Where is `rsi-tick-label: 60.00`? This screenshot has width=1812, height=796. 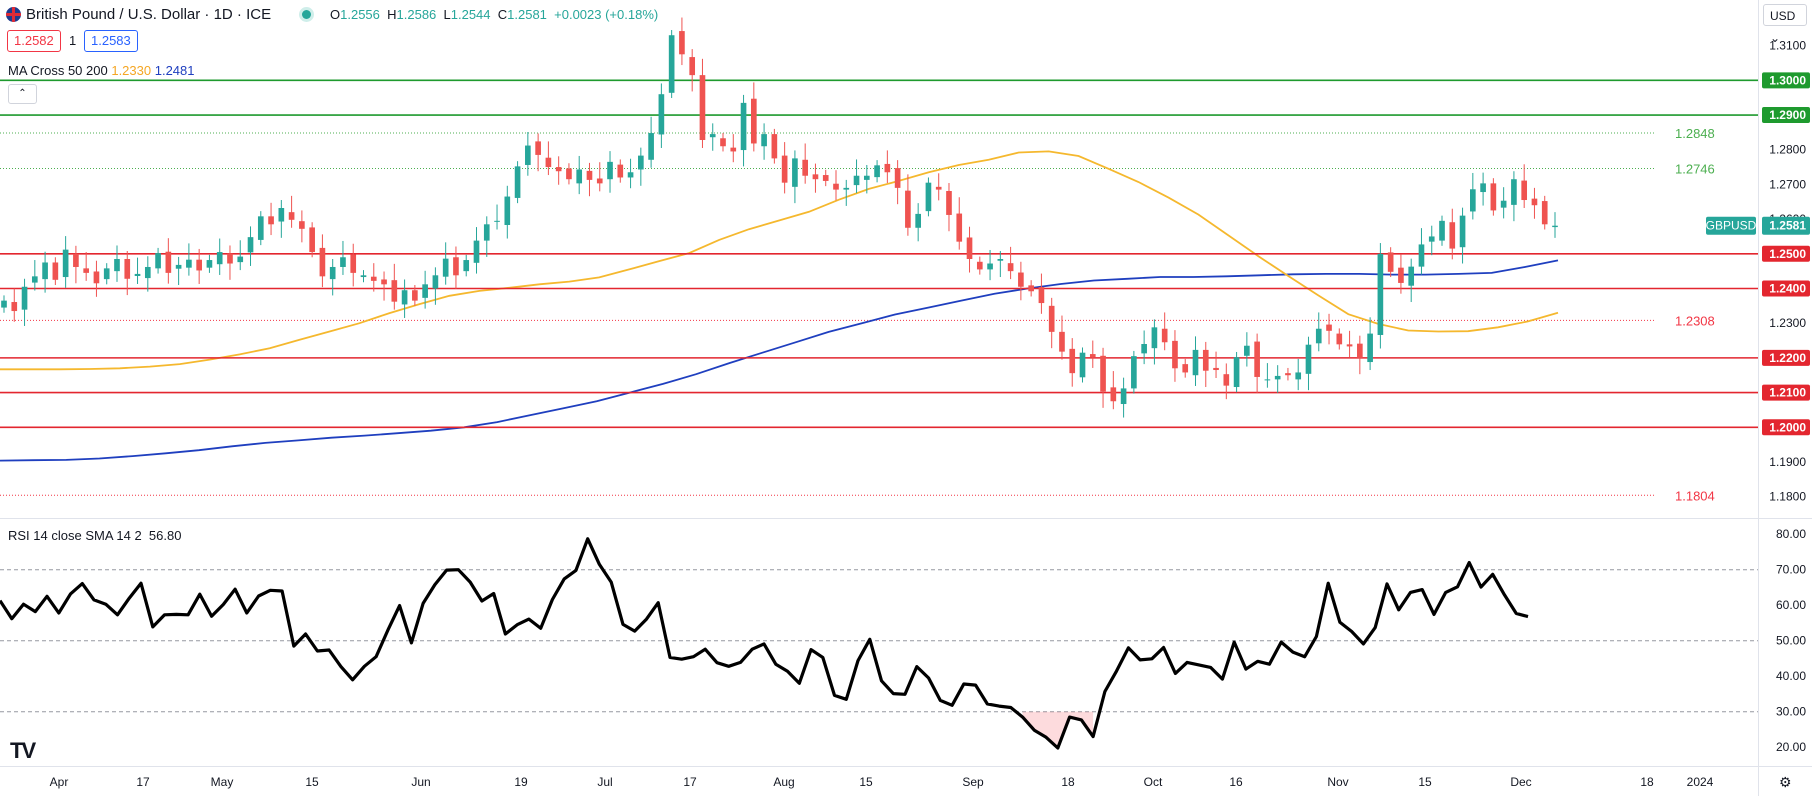
rsi-tick-label: 60.00 is located at coordinates (1791, 605).